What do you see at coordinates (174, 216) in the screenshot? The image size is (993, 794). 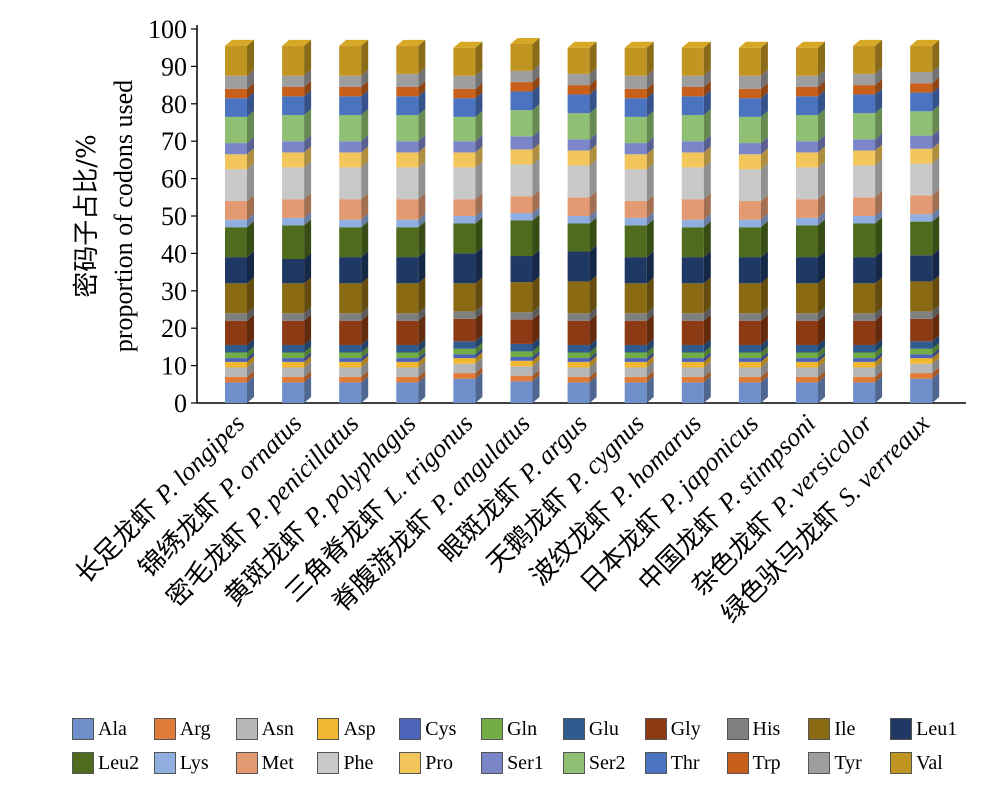 I see `y-tick-label: 50` at bounding box center [174, 216].